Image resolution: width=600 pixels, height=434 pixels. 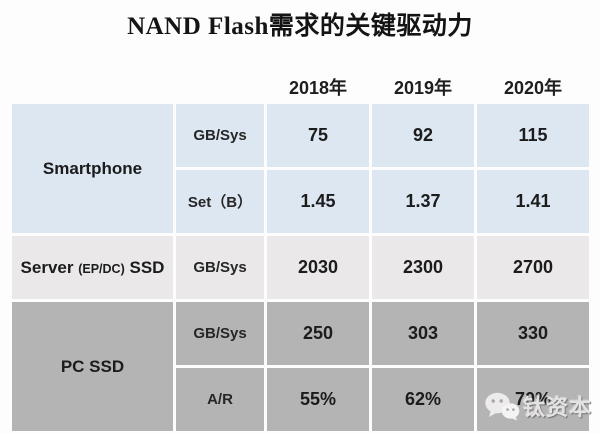 What do you see at coordinates (423, 135) in the screenshot?
I see `value-smartphone-gbsys-2019: 92` at bounding box center [423, 135].